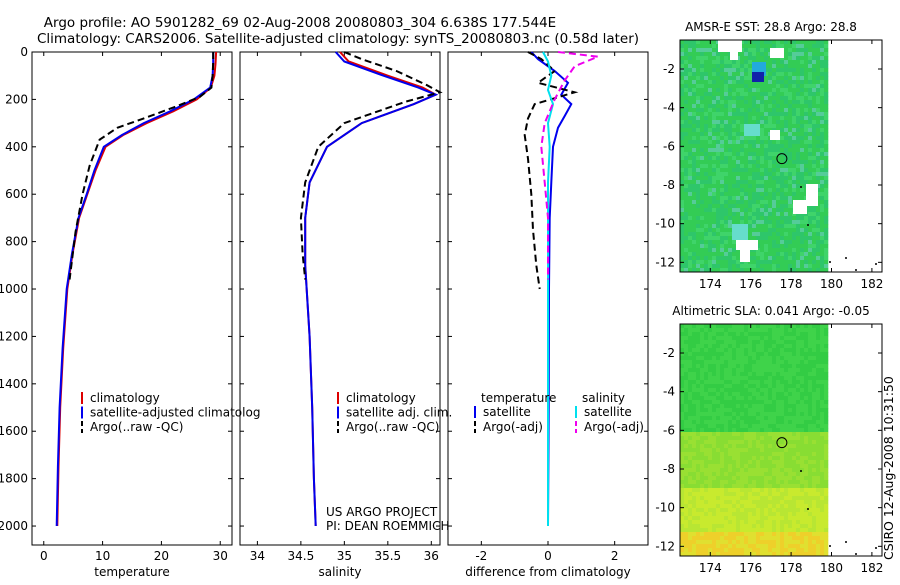 This screenshot has width=900, height=585. Describe the element at coordinates (14, 526) in the screenshot. I see `y-tick-label: 2000` at that location.